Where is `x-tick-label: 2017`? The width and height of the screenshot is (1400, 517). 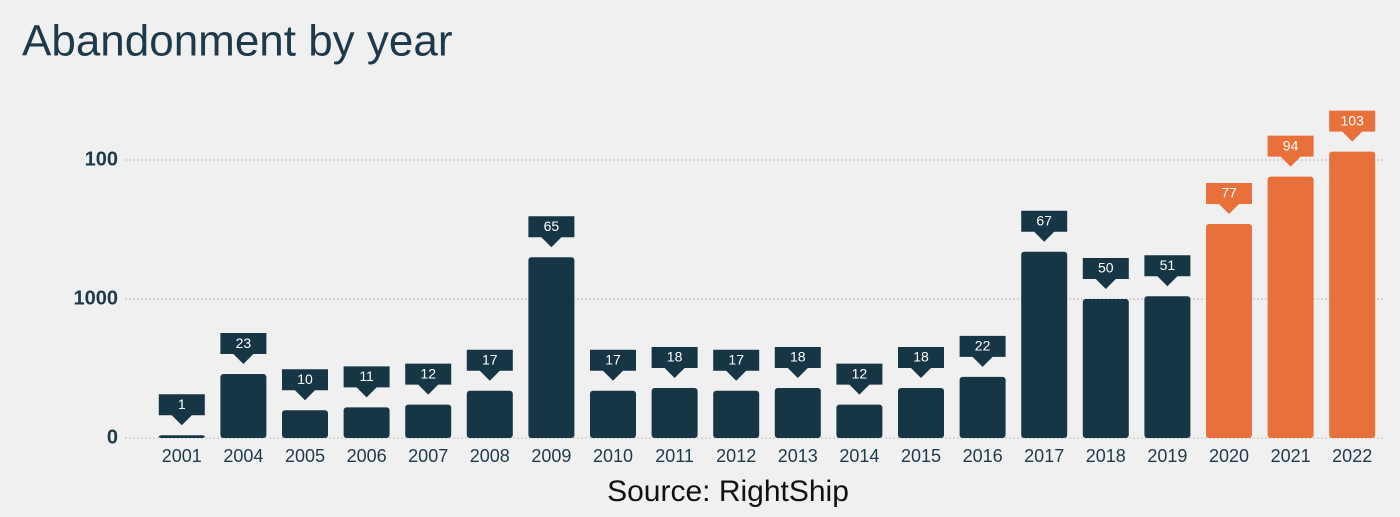
x-tick-label: 2017 is located at coordinates (1044, 456).